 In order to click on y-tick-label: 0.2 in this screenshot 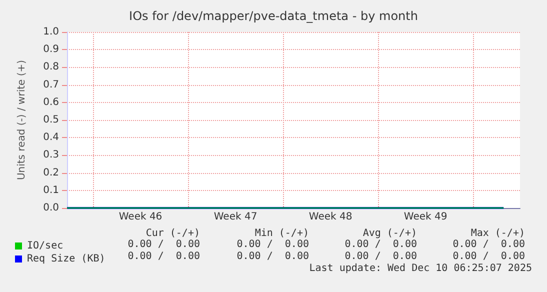, I will do `click(51, 172)`.